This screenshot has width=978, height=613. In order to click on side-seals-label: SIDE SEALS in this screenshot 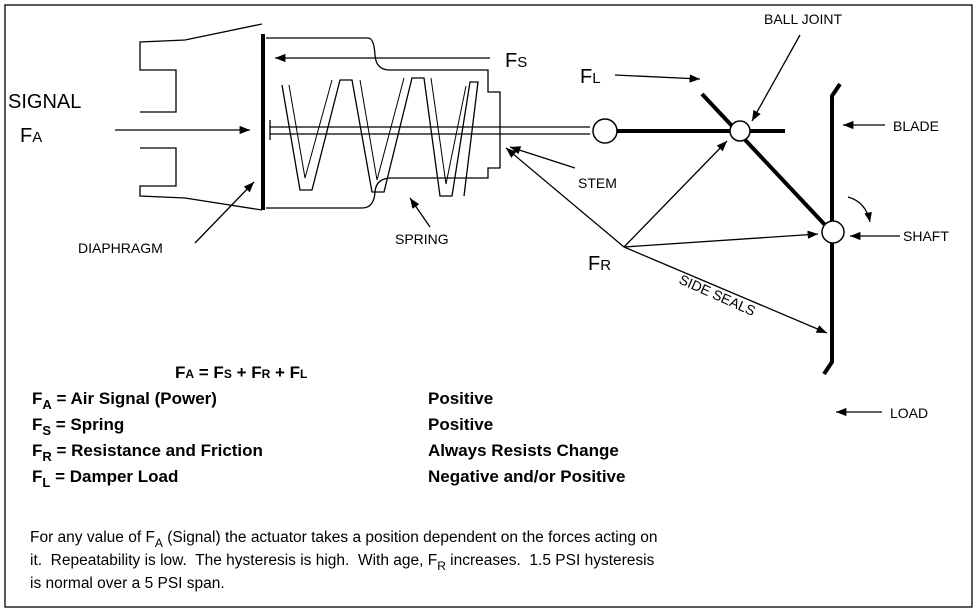, I will do `click(717, 295)`.